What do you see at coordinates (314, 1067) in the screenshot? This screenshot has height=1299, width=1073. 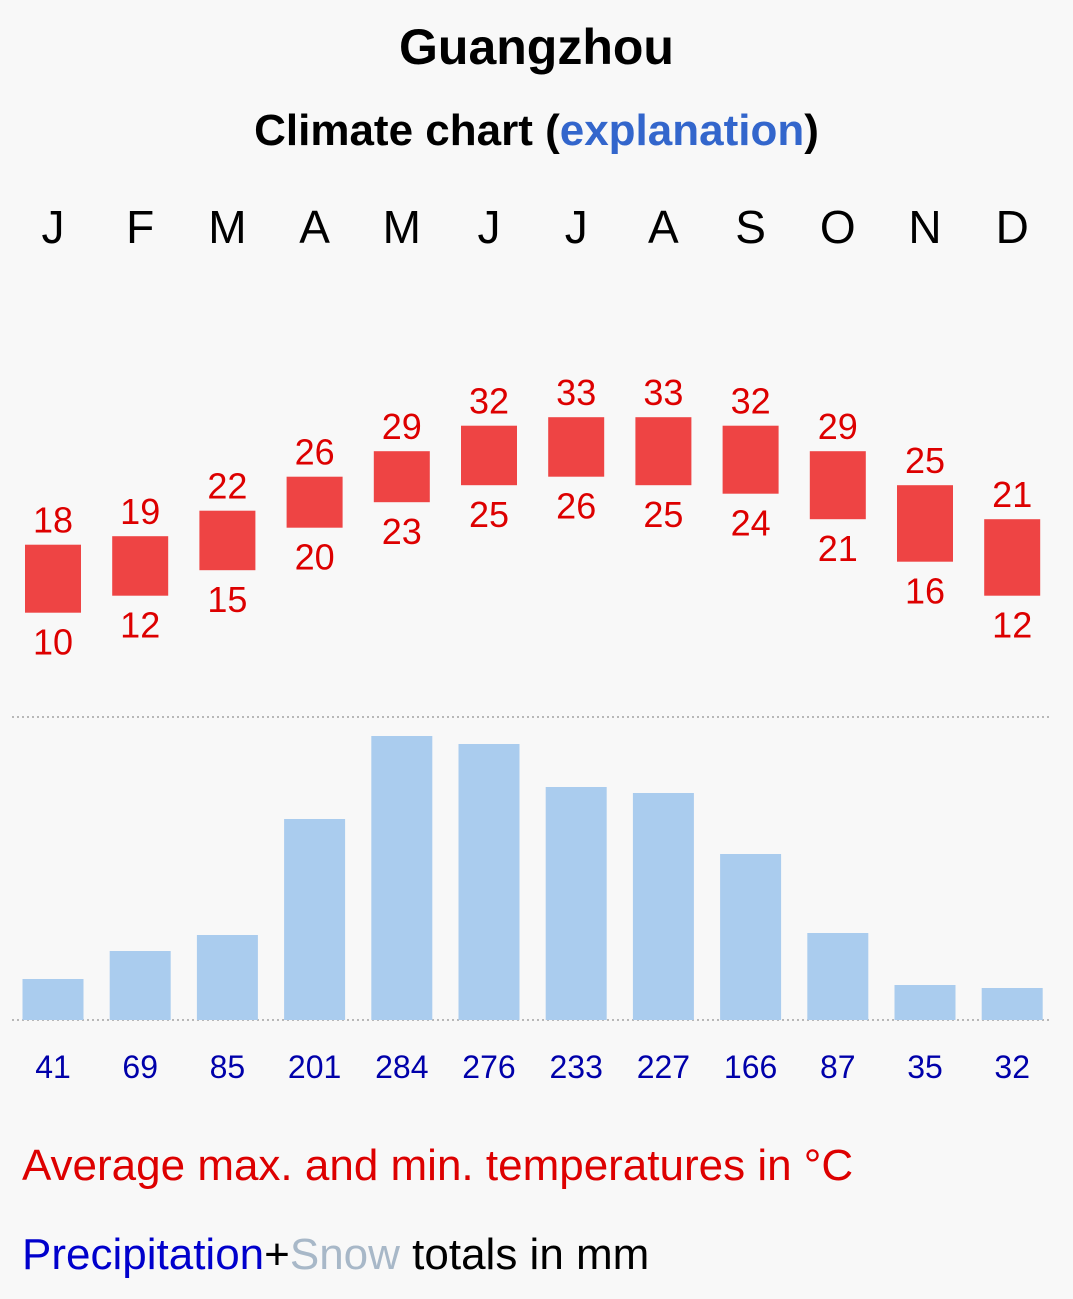 I see `precipitation-label: 201` at bounding box center [314, 1067].